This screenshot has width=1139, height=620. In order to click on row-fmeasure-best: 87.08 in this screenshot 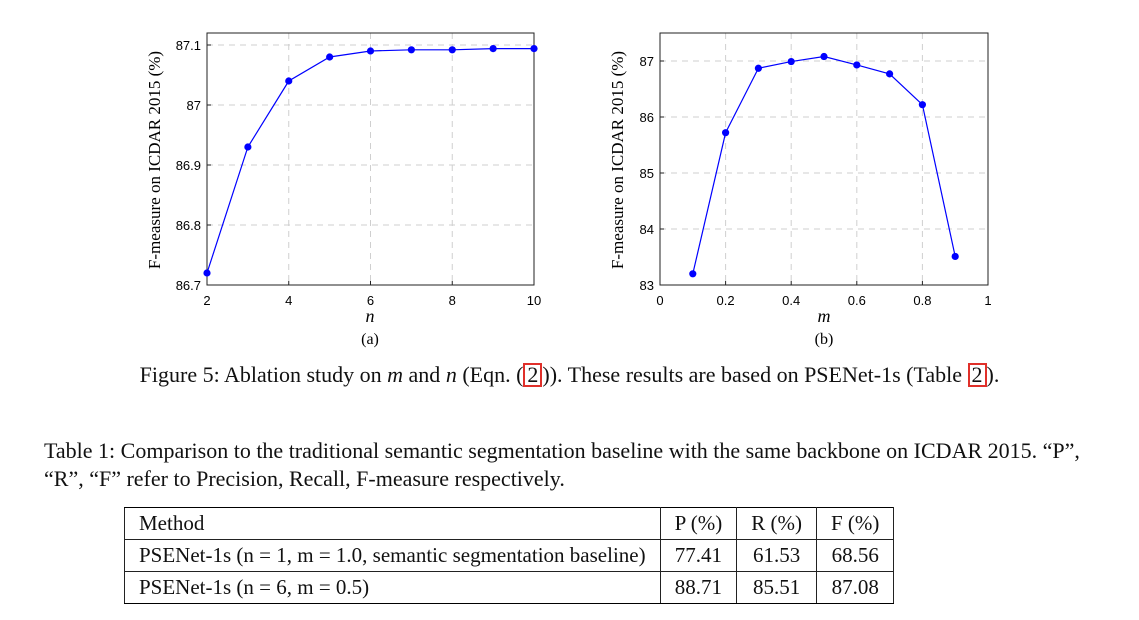, I will do `click(855, 587)`.